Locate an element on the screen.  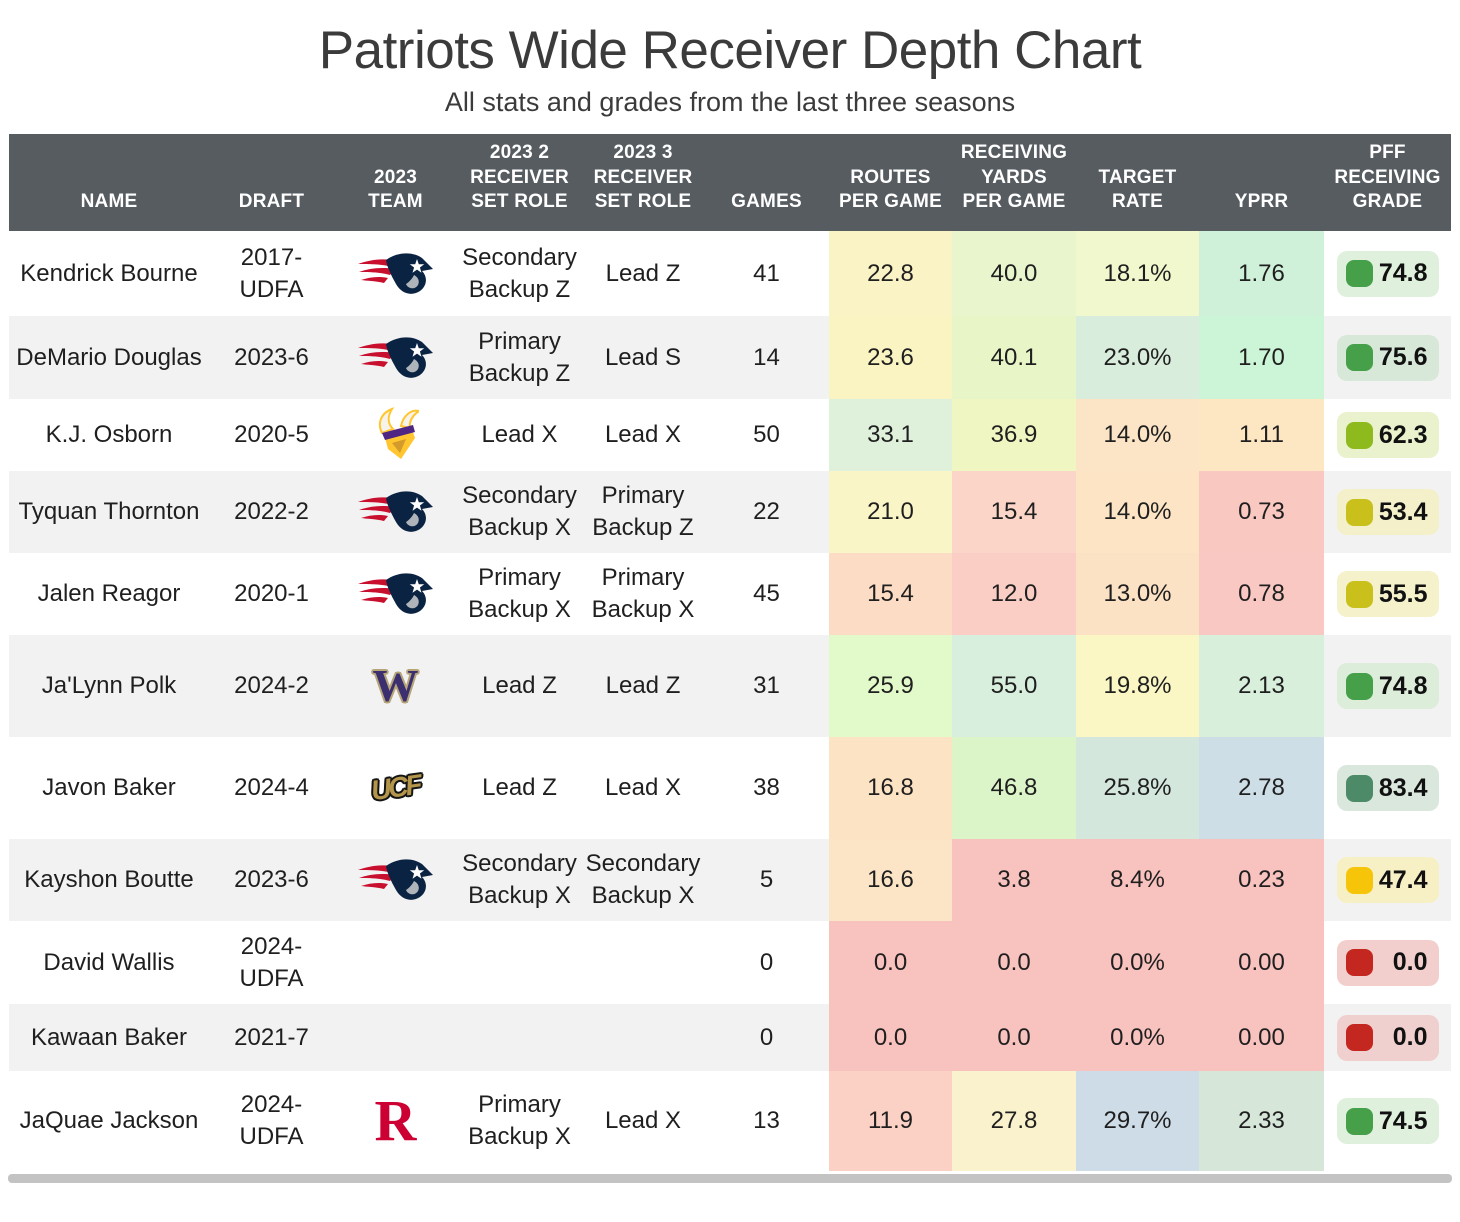
pff-grade-cell: 47.4 is located at coordinates (1387, 880).